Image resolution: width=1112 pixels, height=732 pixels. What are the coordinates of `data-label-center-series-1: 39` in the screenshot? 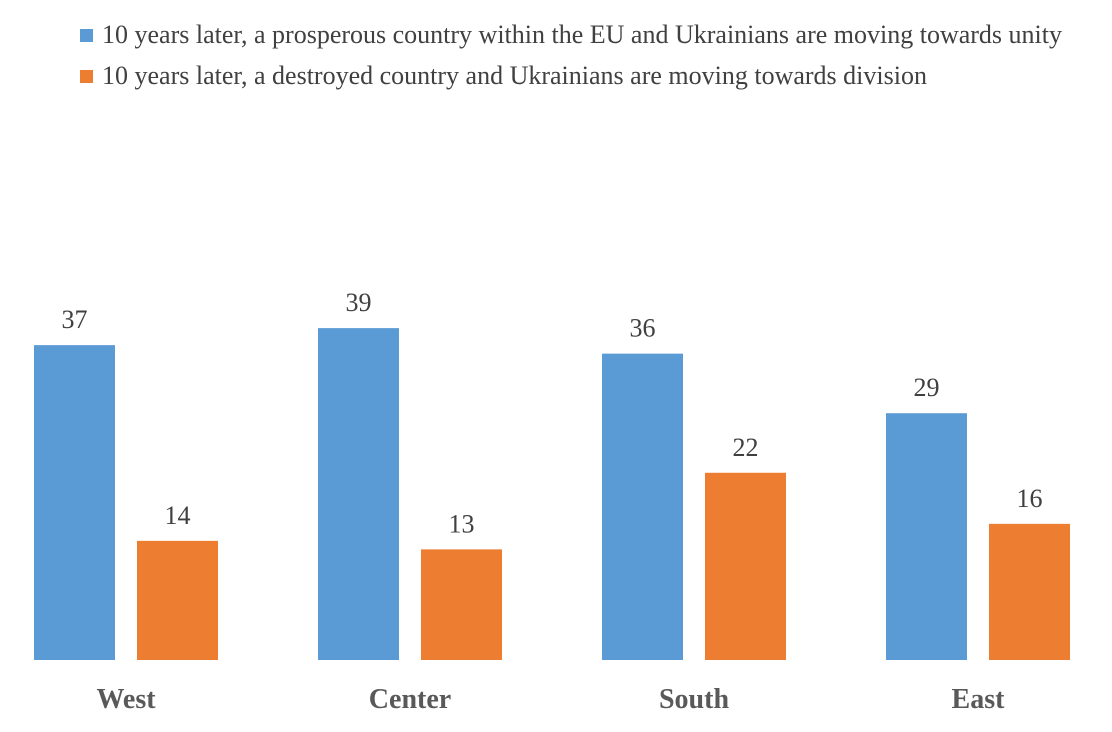 It's located at (359, 302).